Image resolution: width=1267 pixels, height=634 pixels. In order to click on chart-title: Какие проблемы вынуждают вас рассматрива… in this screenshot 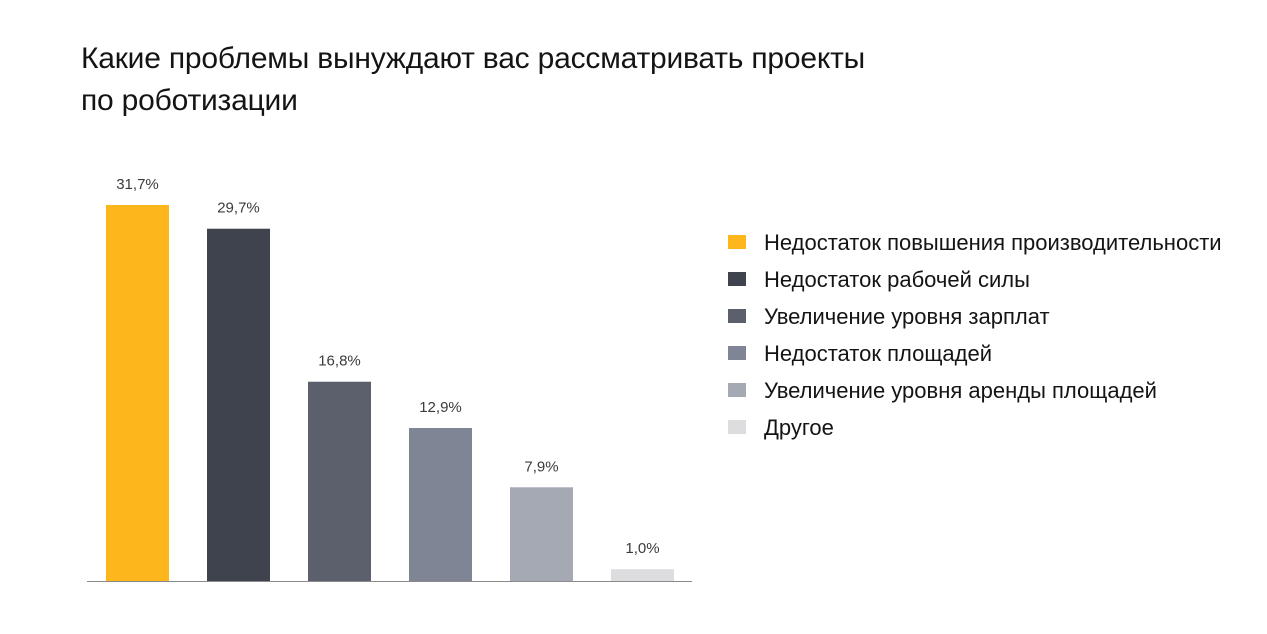, I will do `click(473, 79)`.